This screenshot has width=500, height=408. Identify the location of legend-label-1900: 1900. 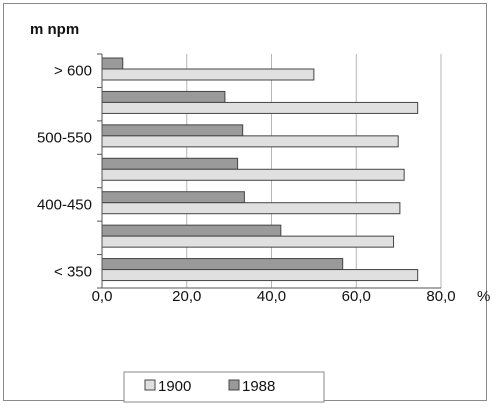
(174, 386).